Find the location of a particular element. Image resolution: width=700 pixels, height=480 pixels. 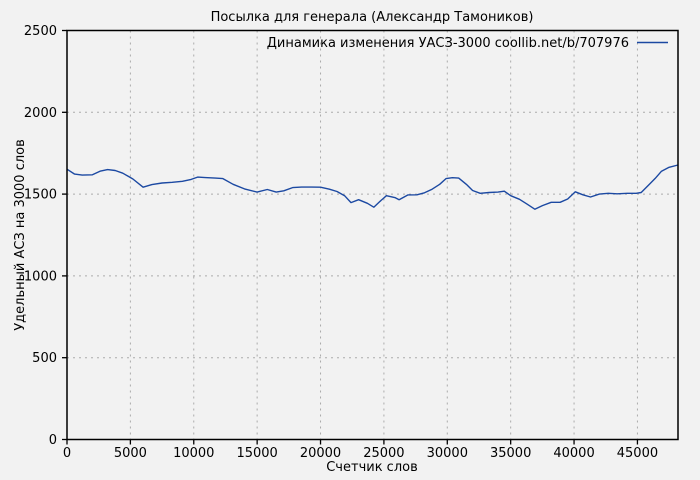

y-tick-label: 500 is located at coordinates (44, 358).